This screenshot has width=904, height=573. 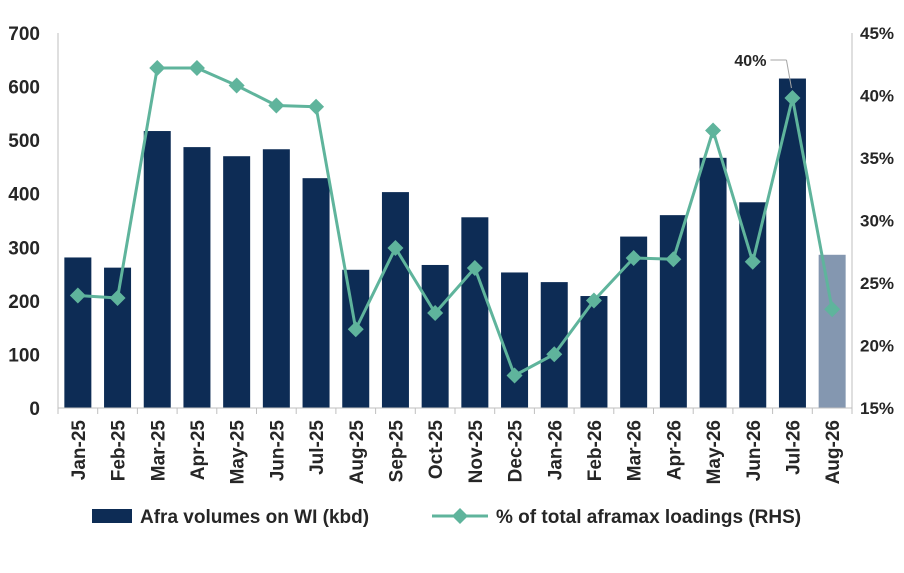 What do you see at coordinates (460, 516) in the screenshot?
I see `legend-line-marker` at bounding box center [460, 516].